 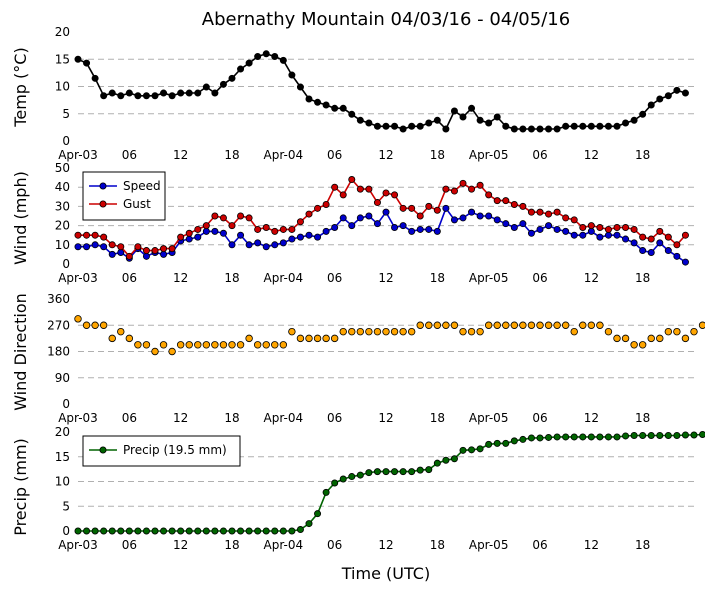 I want to click on precip-y-tick-label: 0, so click(x=66, y=531).